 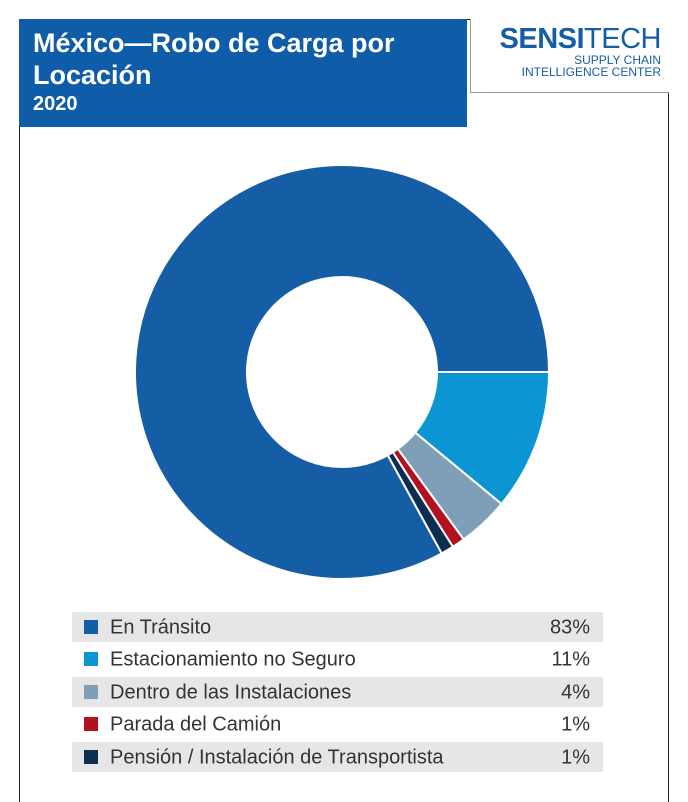 I want to click on value-label: 4%, so click(x=575, y=692).